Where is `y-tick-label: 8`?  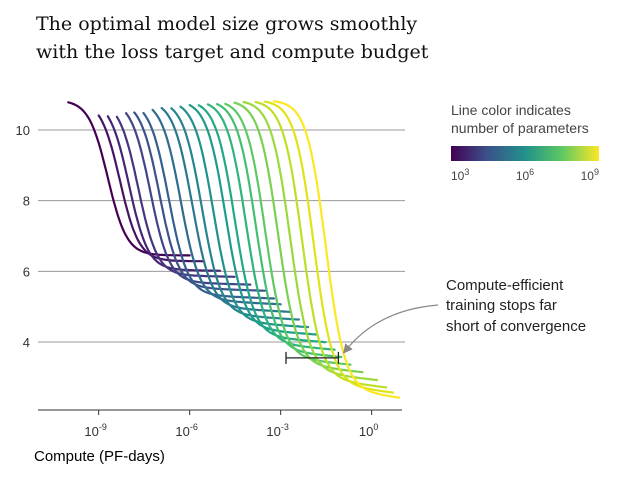 y-tick-label: 8 is located at coordinates (26, 201).